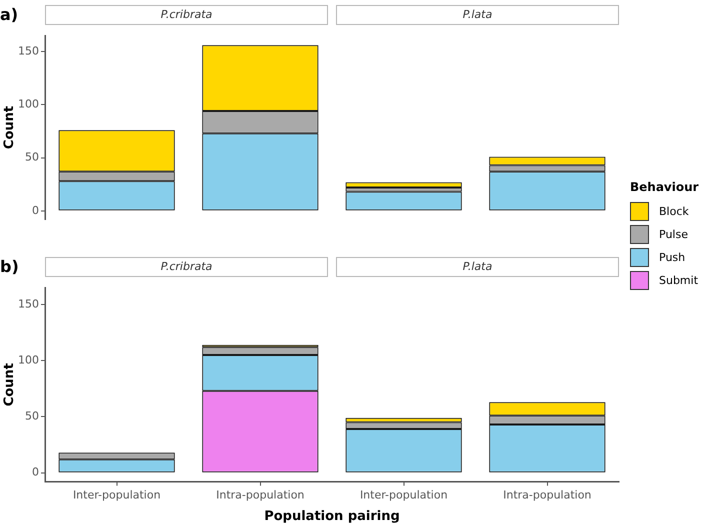  What do you see at coordinates (674, 211) in the screenshot?
I see `legend-label: Block` at bounding box center [674, 211].